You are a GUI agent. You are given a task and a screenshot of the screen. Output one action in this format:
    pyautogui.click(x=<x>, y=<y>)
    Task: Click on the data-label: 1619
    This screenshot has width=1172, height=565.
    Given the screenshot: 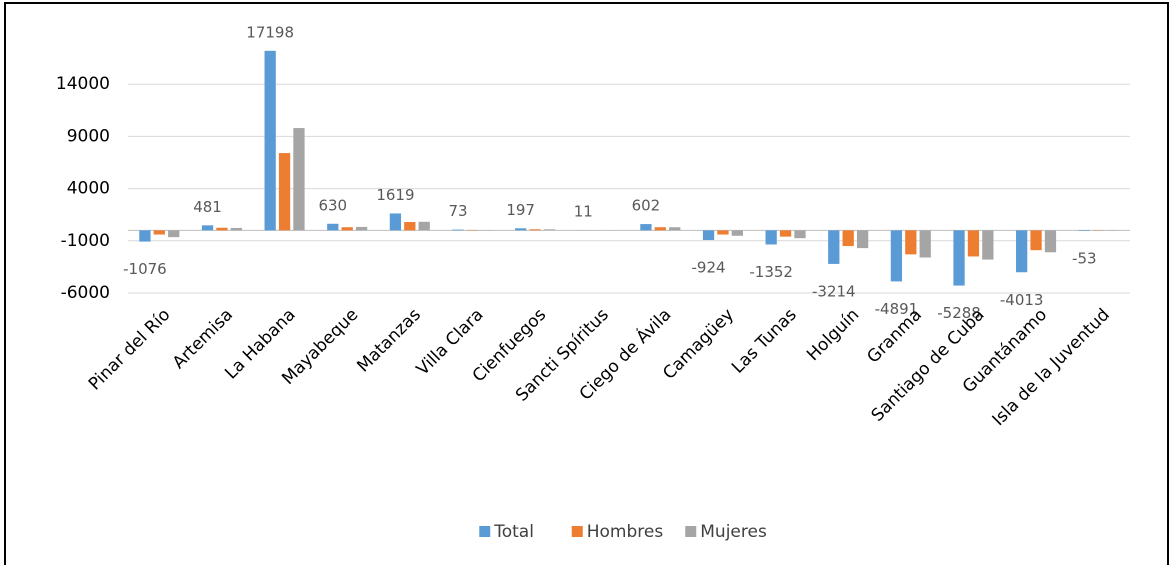 What is the action you would take?
    pyautogui.click(x=395, y=195)
    